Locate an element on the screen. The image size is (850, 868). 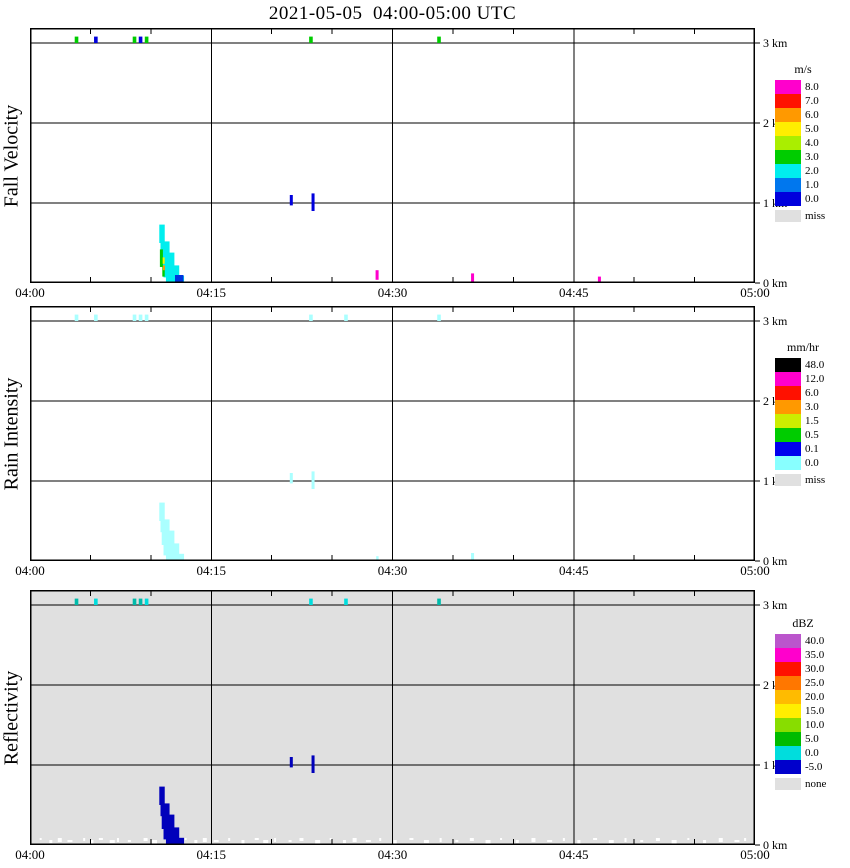
reflectivity-legend-entry: -5.0 is located at coordinates (812, 767).